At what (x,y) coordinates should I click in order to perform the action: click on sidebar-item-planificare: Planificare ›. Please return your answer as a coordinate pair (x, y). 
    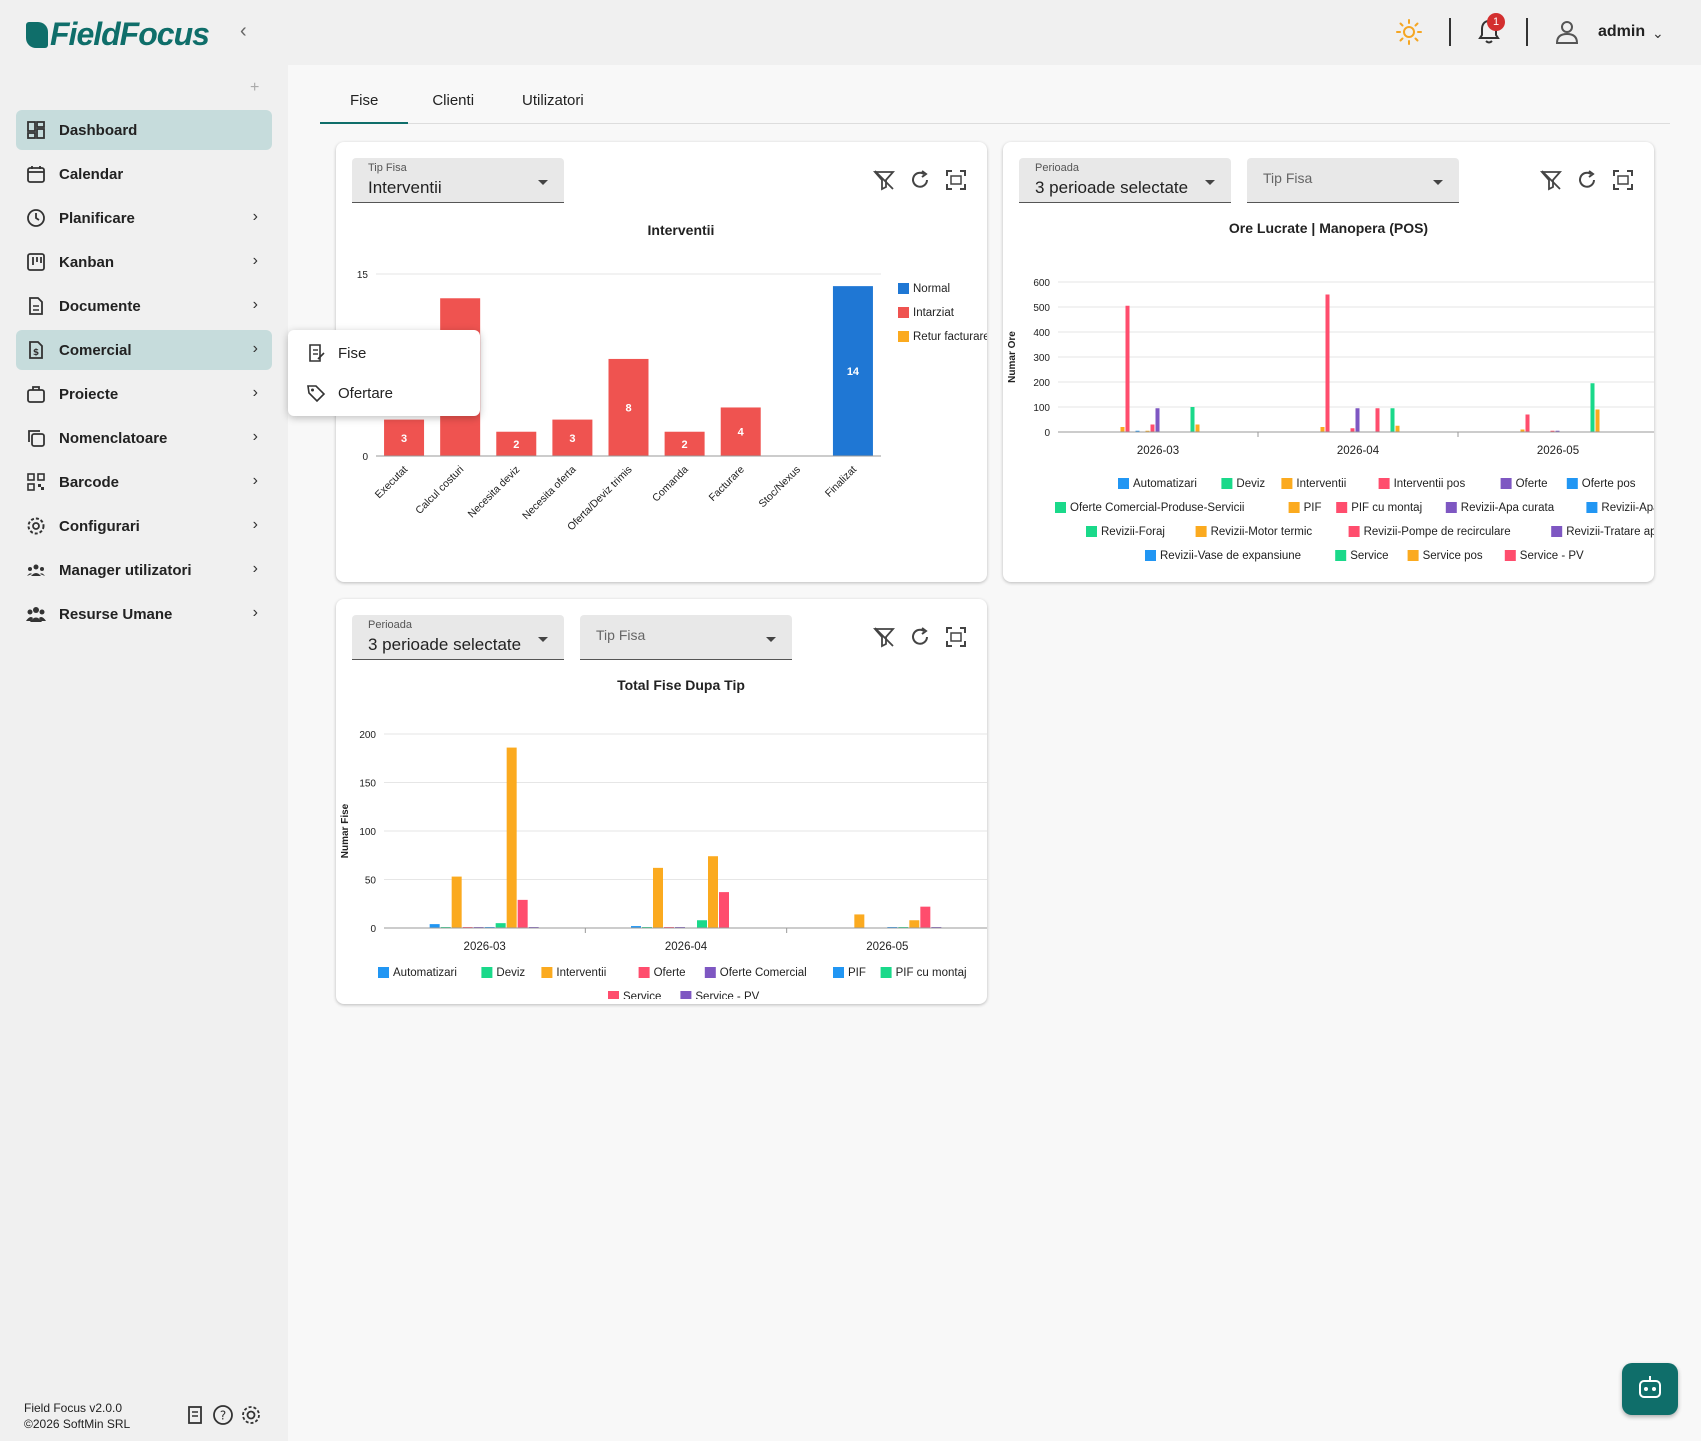
    Looking at the image, I should click on (144, 218).